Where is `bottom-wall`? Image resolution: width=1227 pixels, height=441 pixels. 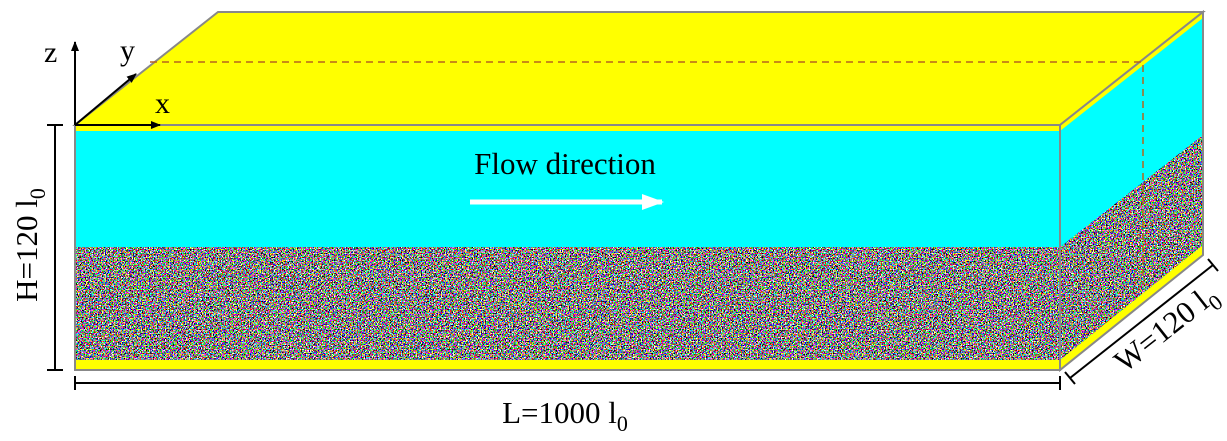
bottom-wall is located at coordinates (567, 365).